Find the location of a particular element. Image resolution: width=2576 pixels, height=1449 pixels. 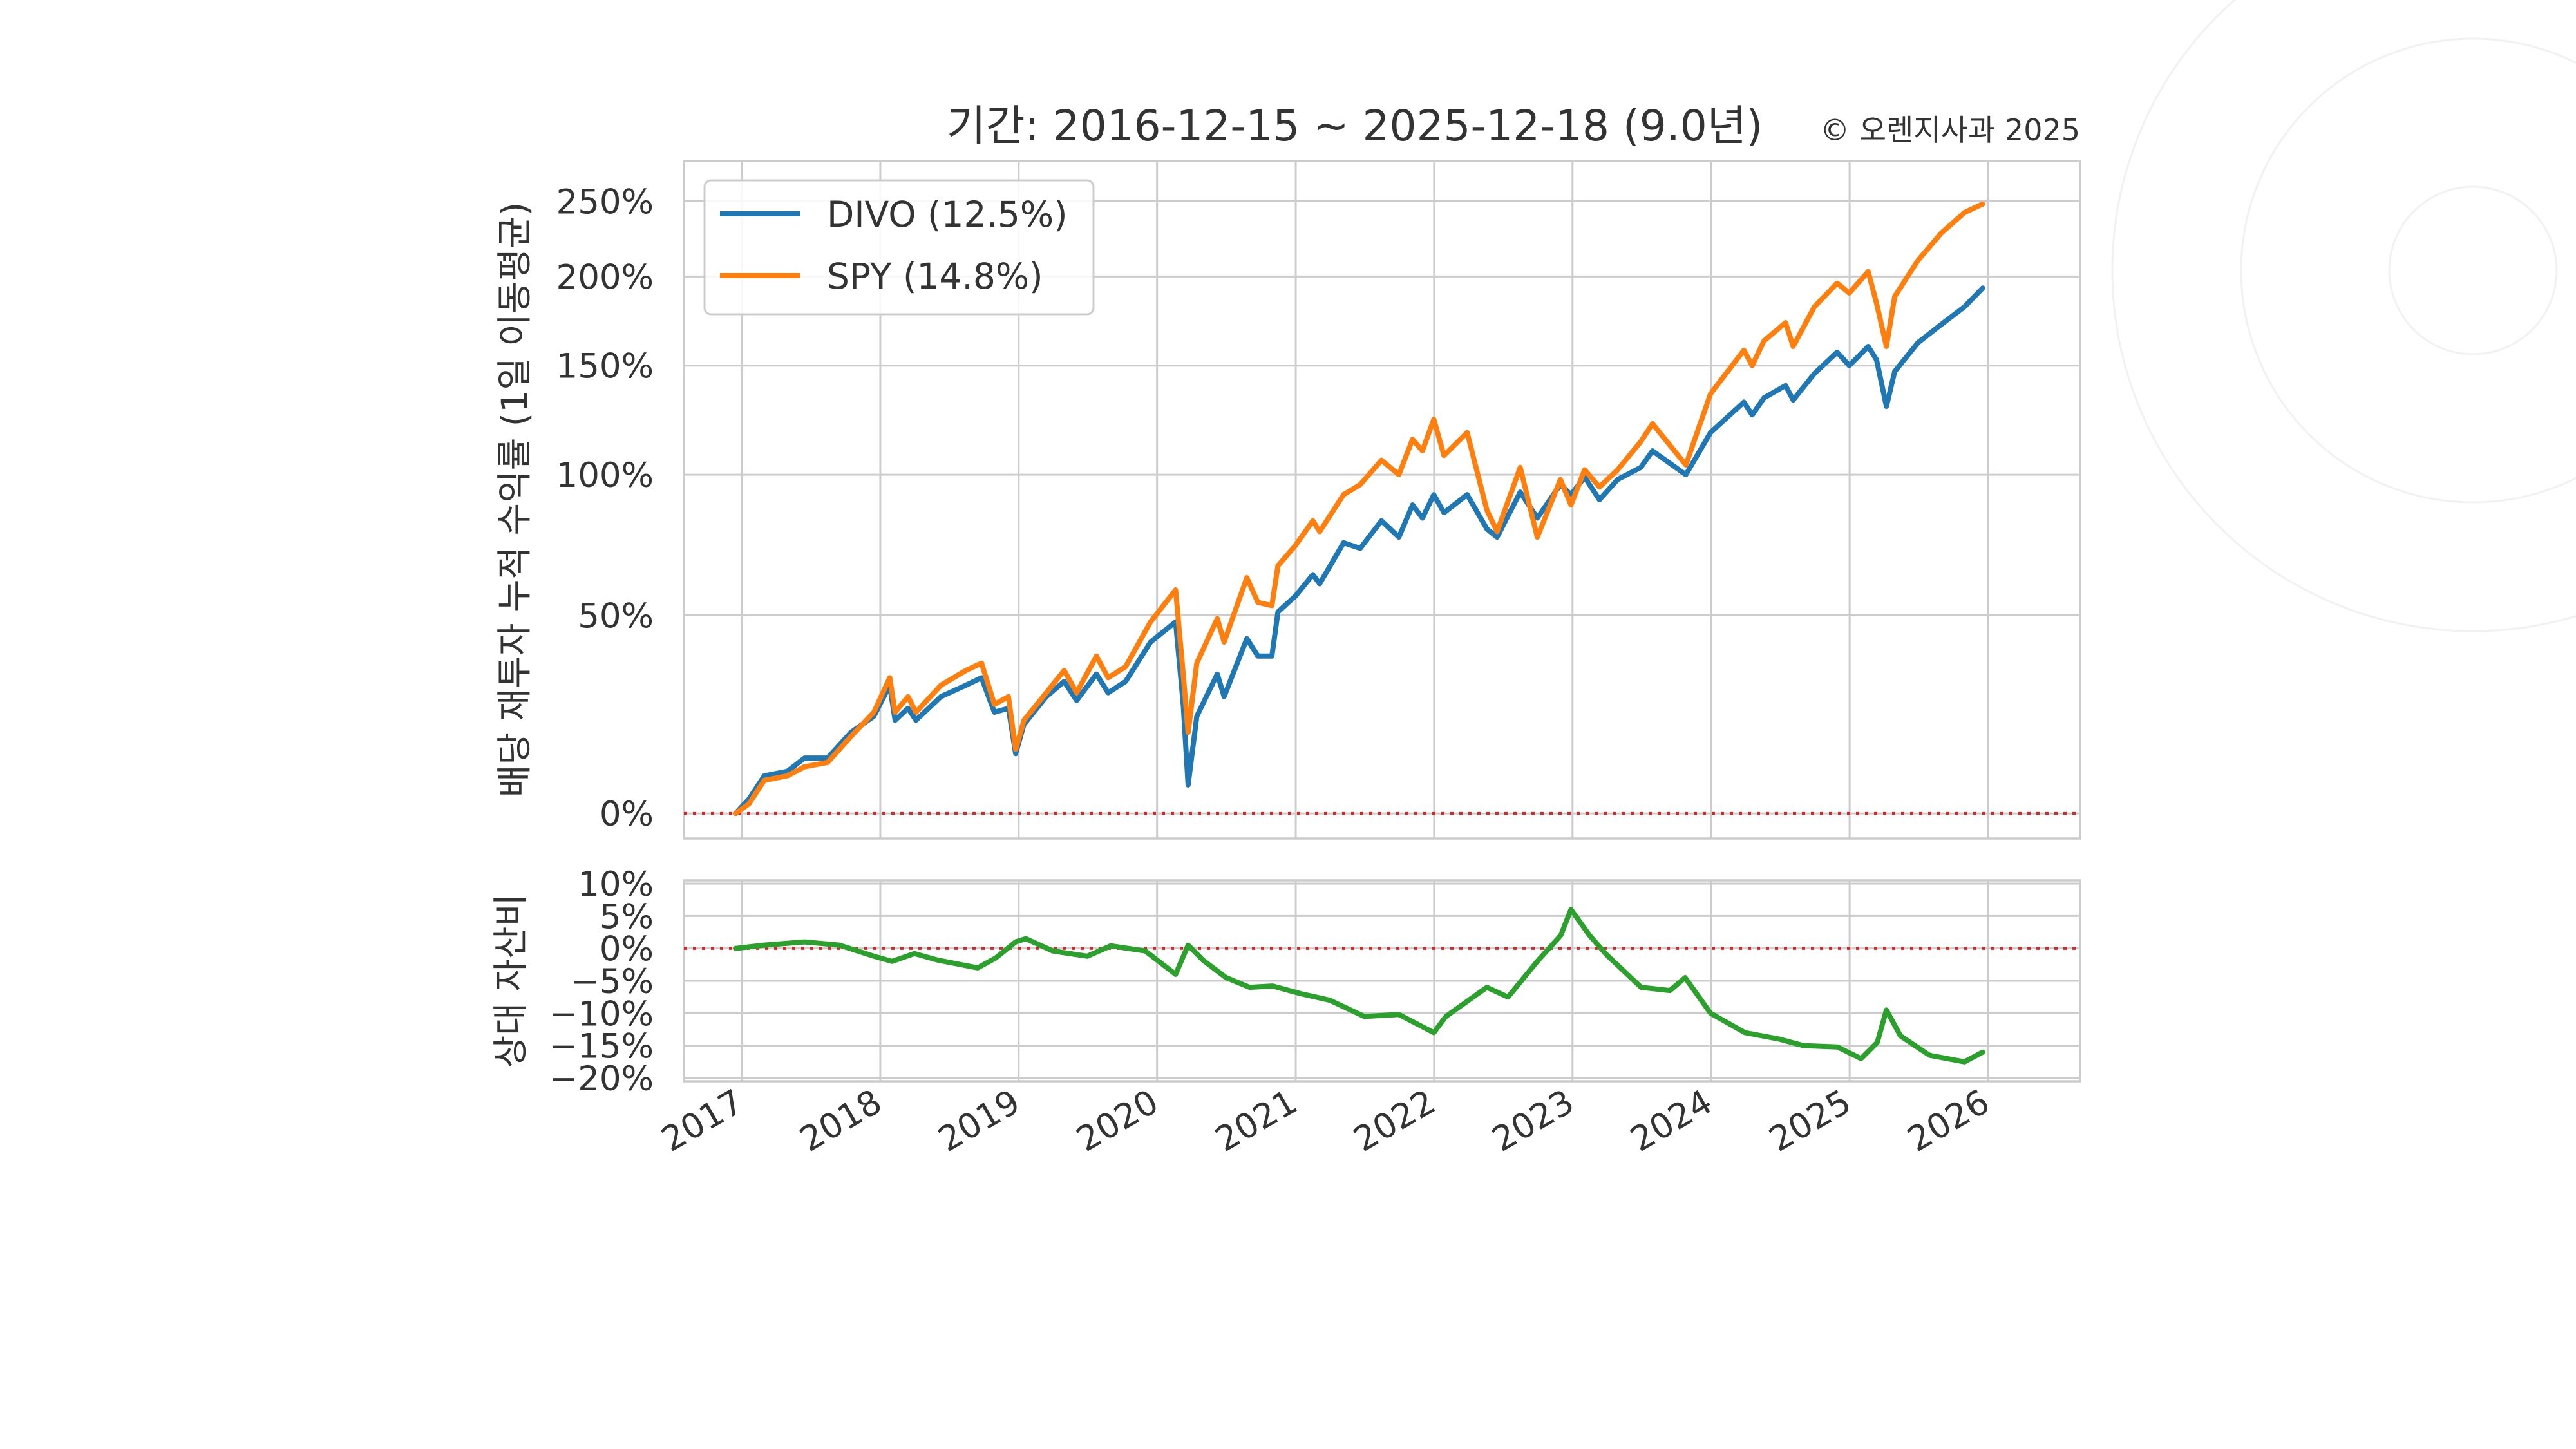

x-tick-label: 2020 is located at coordinates (1117, 1121).